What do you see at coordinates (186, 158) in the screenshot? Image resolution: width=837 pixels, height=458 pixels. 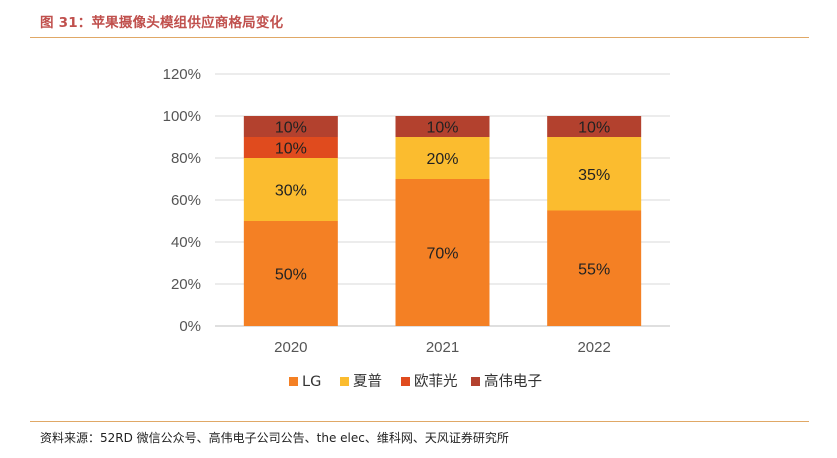 I see `y-tick-label: 80%` at bounding box center [186, 158].